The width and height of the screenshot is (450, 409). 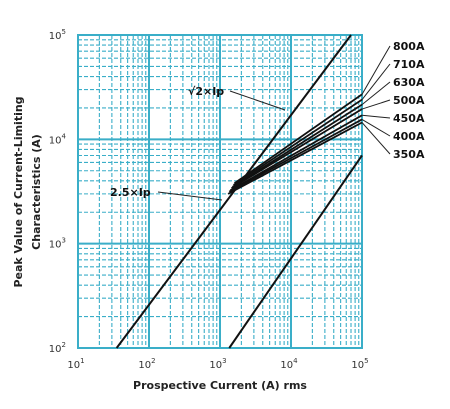 I want to click on series-label: 350A, so click(x=409, y=154).